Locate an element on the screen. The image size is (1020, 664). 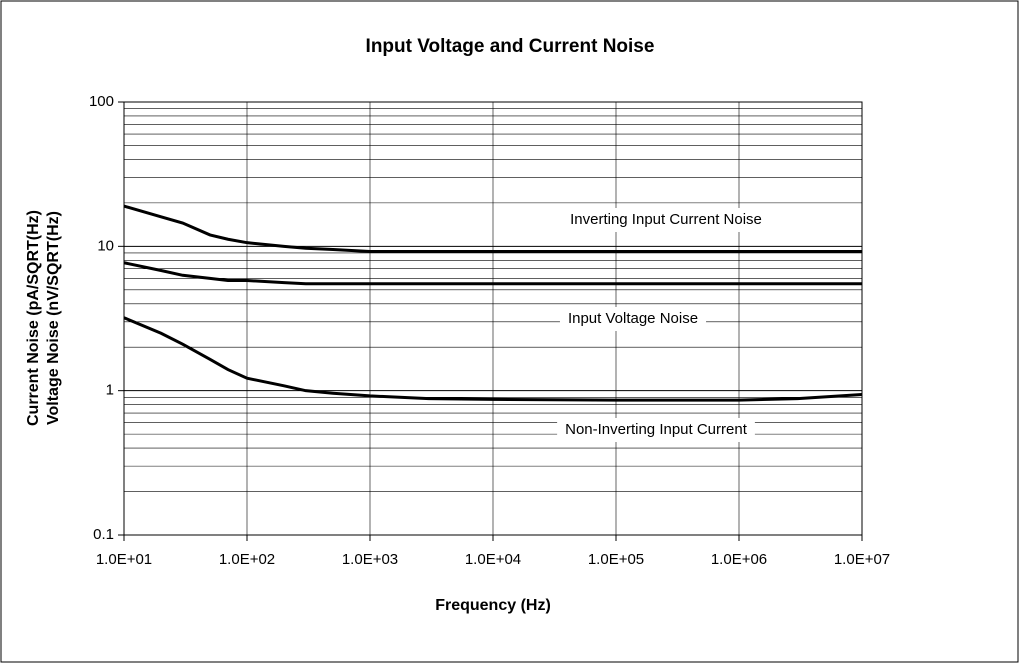
y-tick-label: 10 is located at coordinates (105, 245).